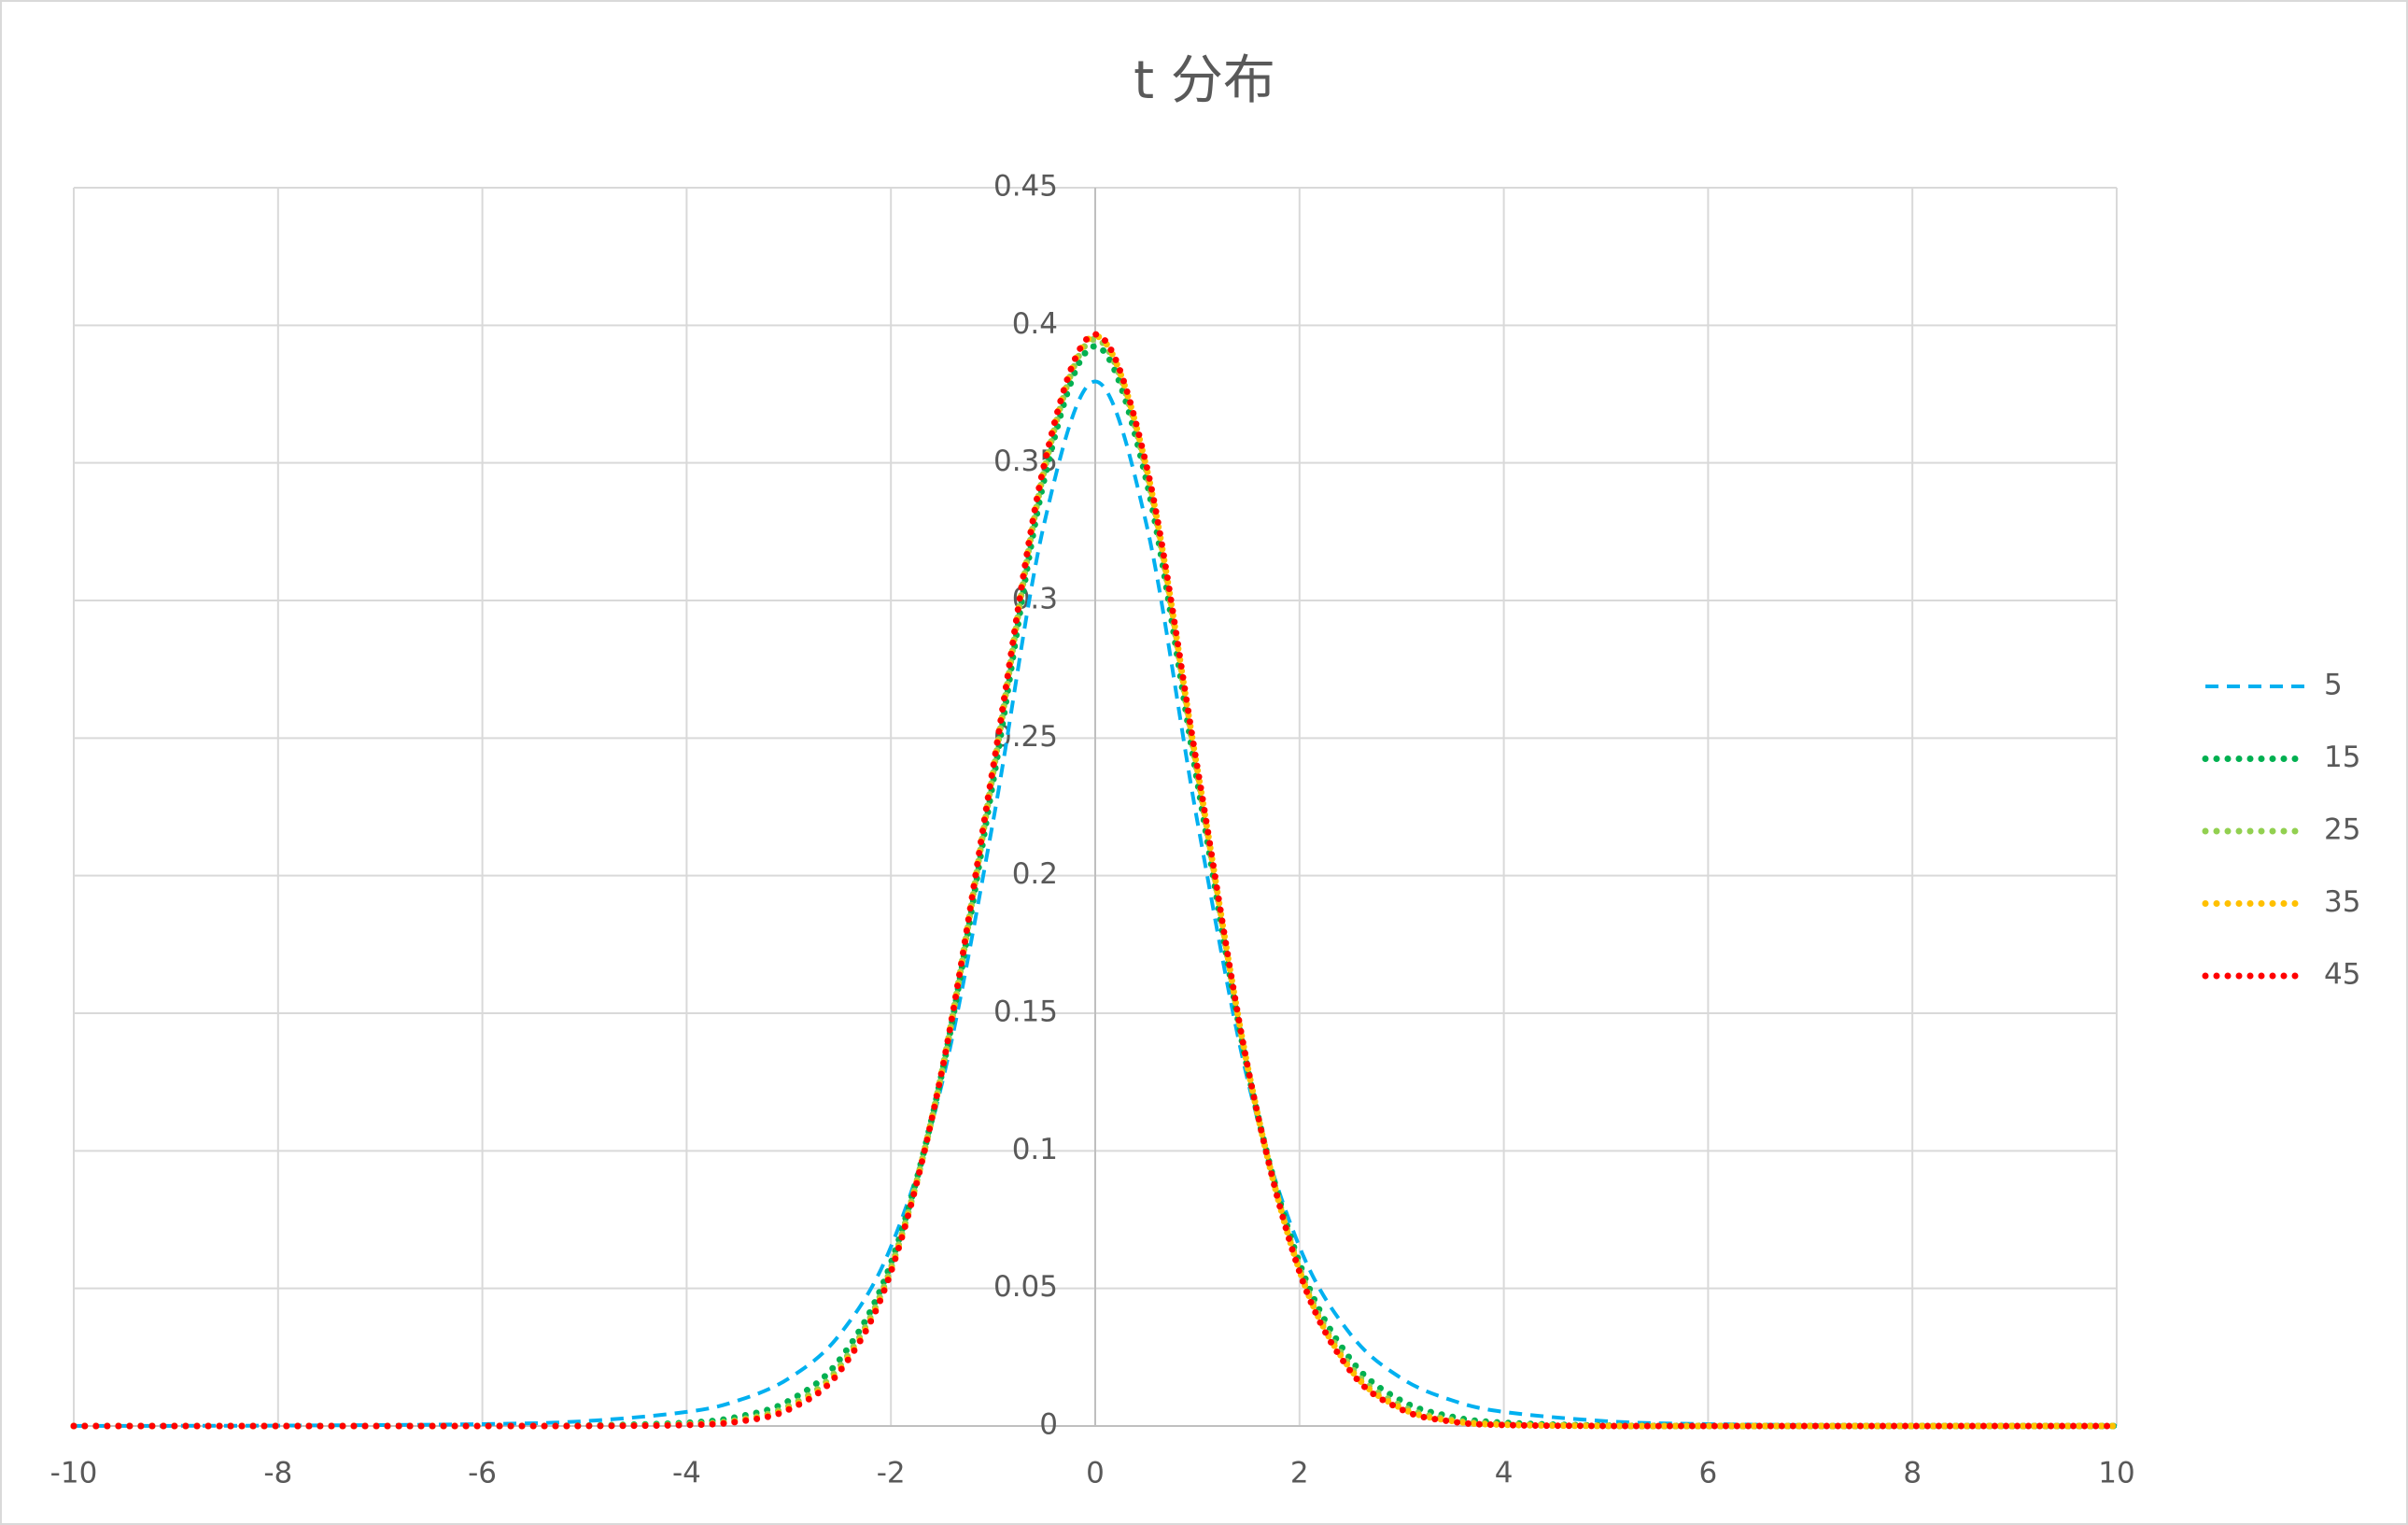 The width and height of the screenshot is (2408, 1525). Describe the element at coordinates (1035, 874) in the screenshot. I see `y-tick-label: 0.2` at that location.